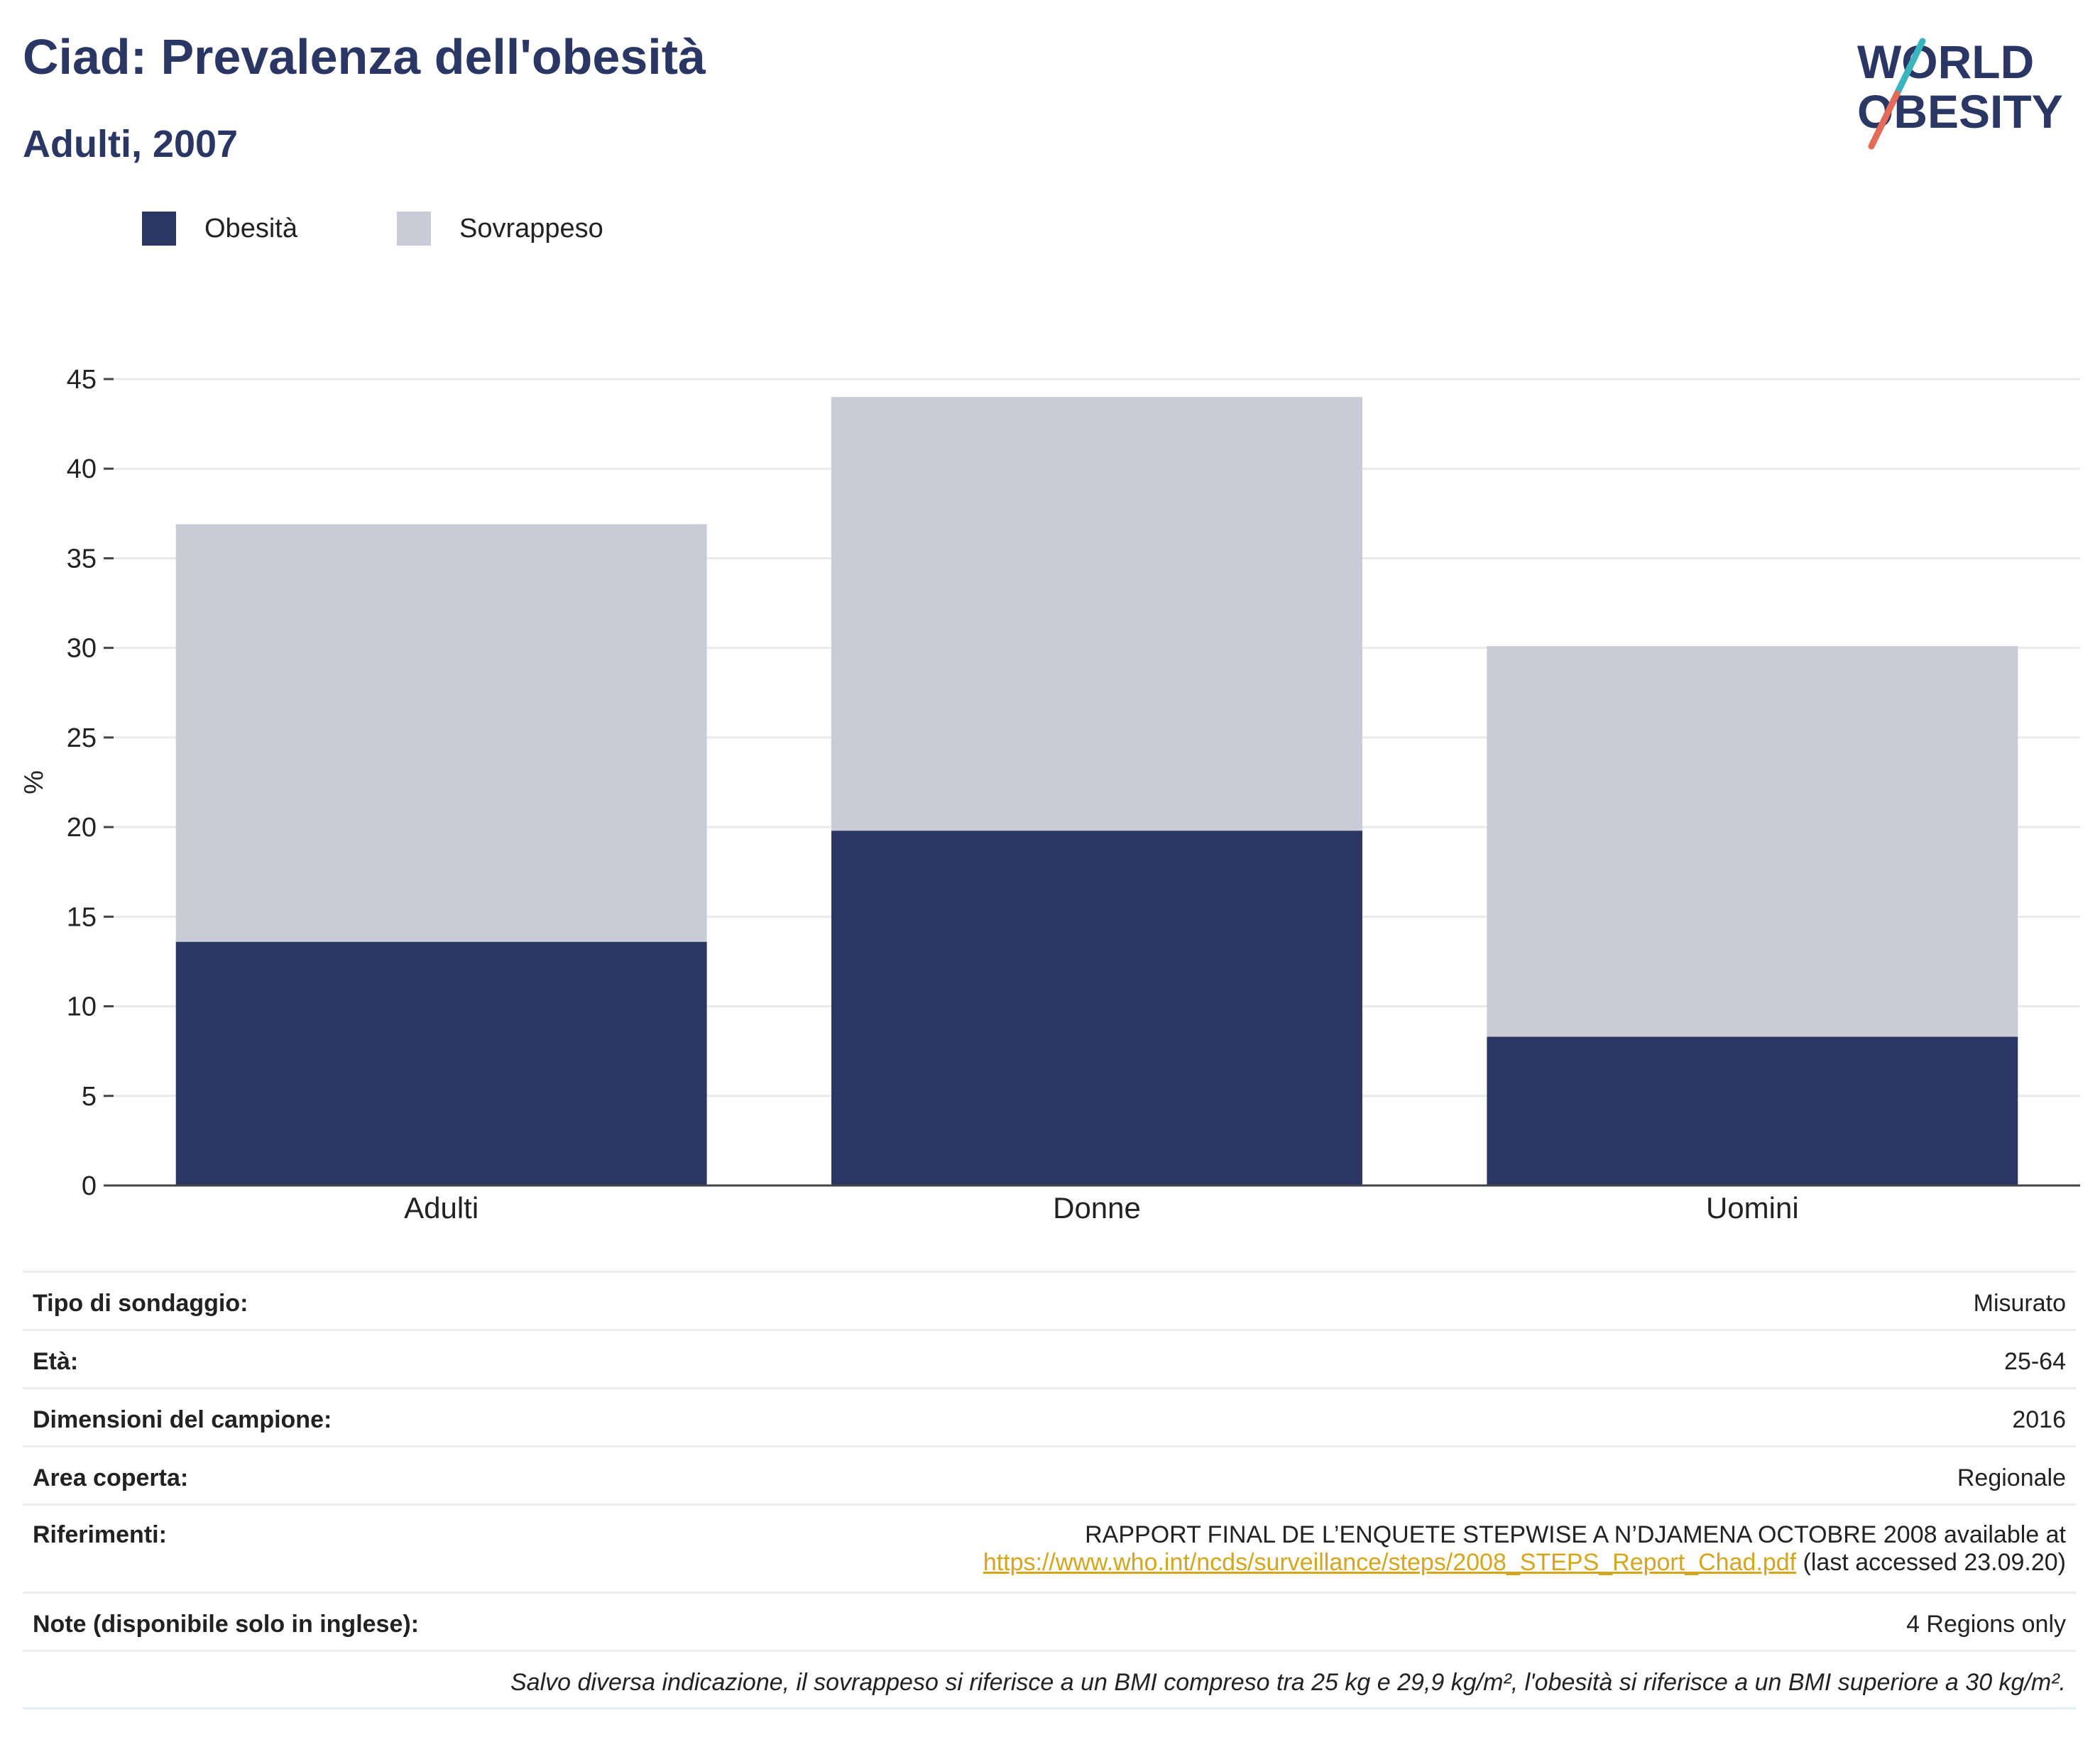 The image size is (2100, 1747). What do you see at coordinates (82, 469) in the screenshot?
I see `y-tick-label: 40` at bounding box center [82, 469].